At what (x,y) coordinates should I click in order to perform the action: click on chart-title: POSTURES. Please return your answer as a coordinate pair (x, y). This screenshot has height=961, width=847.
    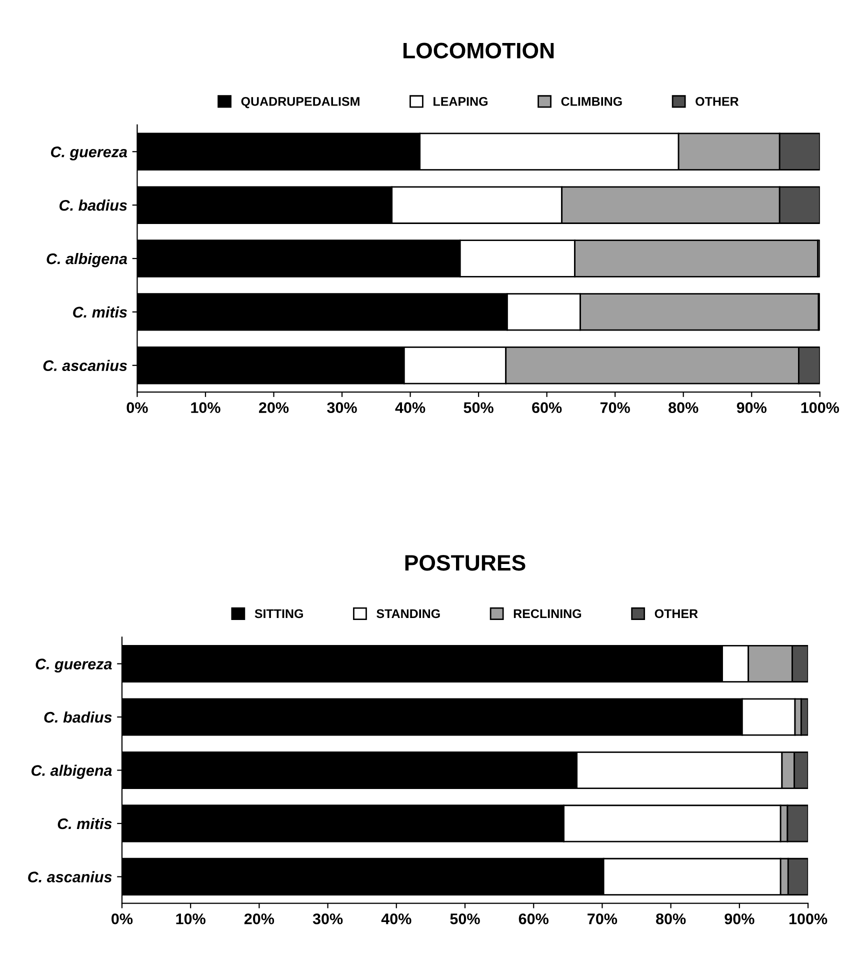
    Looking at the image, I should click on (465, 562).